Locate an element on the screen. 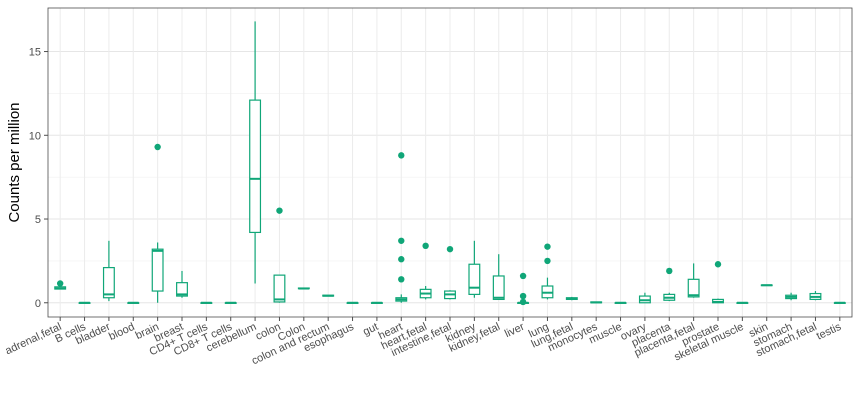 The height and width of the screenshot is (400, 860). box-heart is located at coordinates (401, 227).